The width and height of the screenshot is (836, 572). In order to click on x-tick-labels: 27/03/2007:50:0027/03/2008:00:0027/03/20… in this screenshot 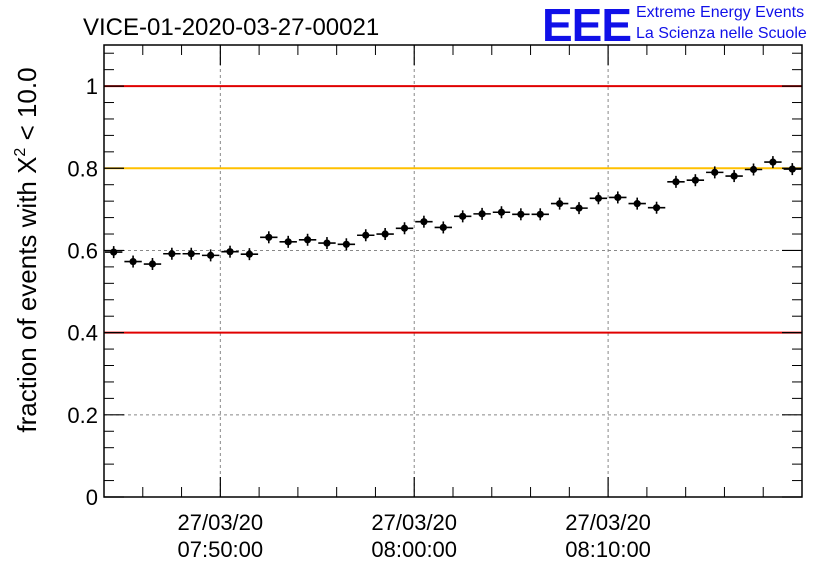, I will do `click(414, 536)`.